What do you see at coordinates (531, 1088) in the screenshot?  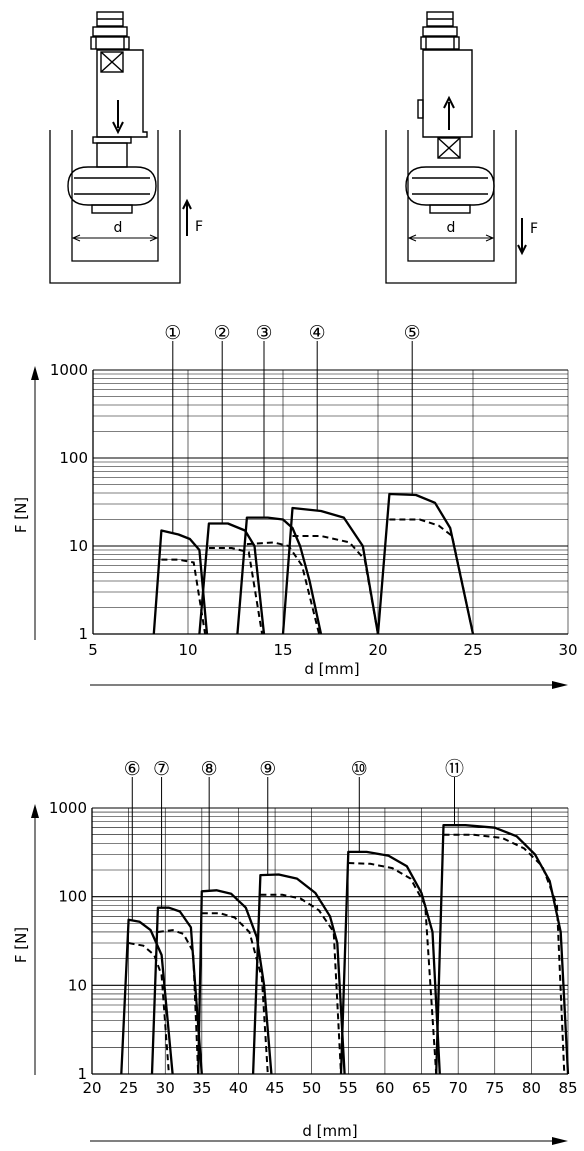 I see `x-tick-label: 80` at bounding box center [531, 1088].